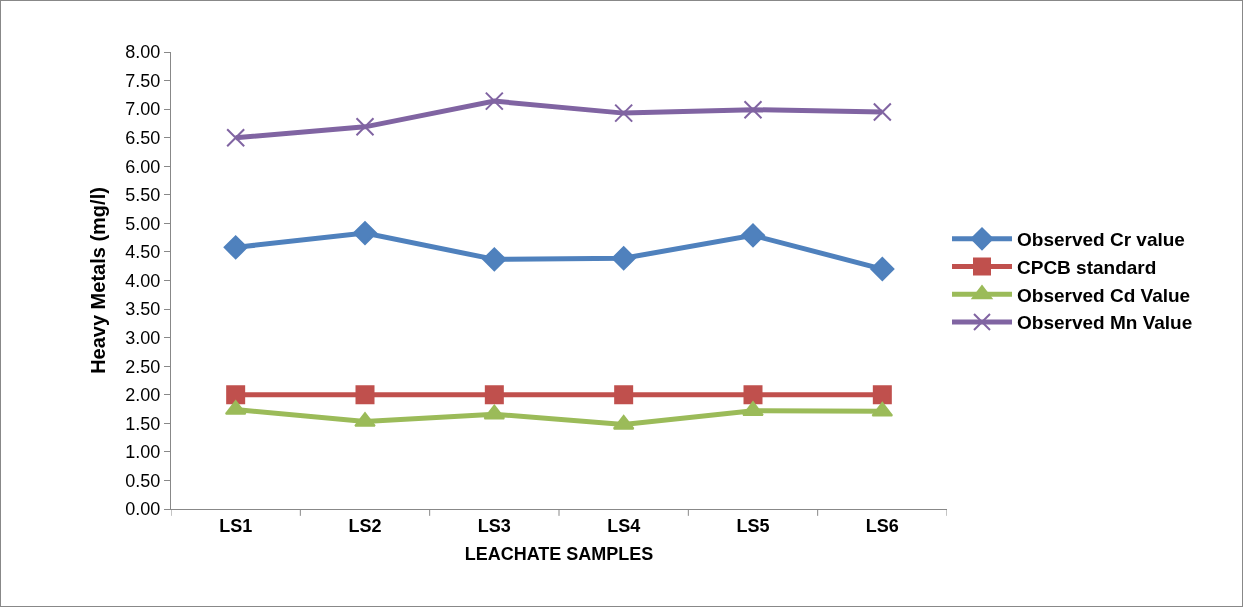 This screenshot has height=607, width=1243. What do you see at coordinates (143, 252) in the screenshot?
I see `y-tick-label: 4.50` at bounding box center [143, 252].